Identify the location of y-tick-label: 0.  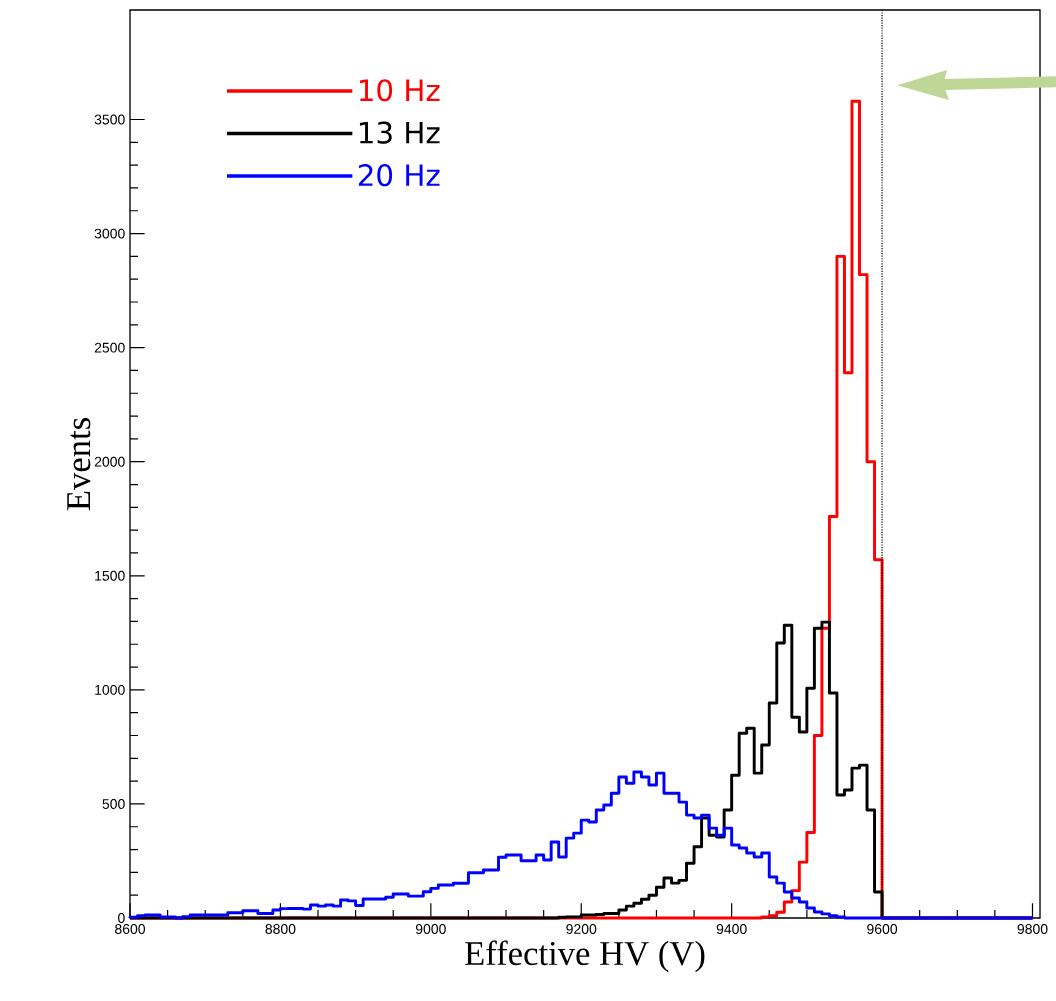
(121, 918).